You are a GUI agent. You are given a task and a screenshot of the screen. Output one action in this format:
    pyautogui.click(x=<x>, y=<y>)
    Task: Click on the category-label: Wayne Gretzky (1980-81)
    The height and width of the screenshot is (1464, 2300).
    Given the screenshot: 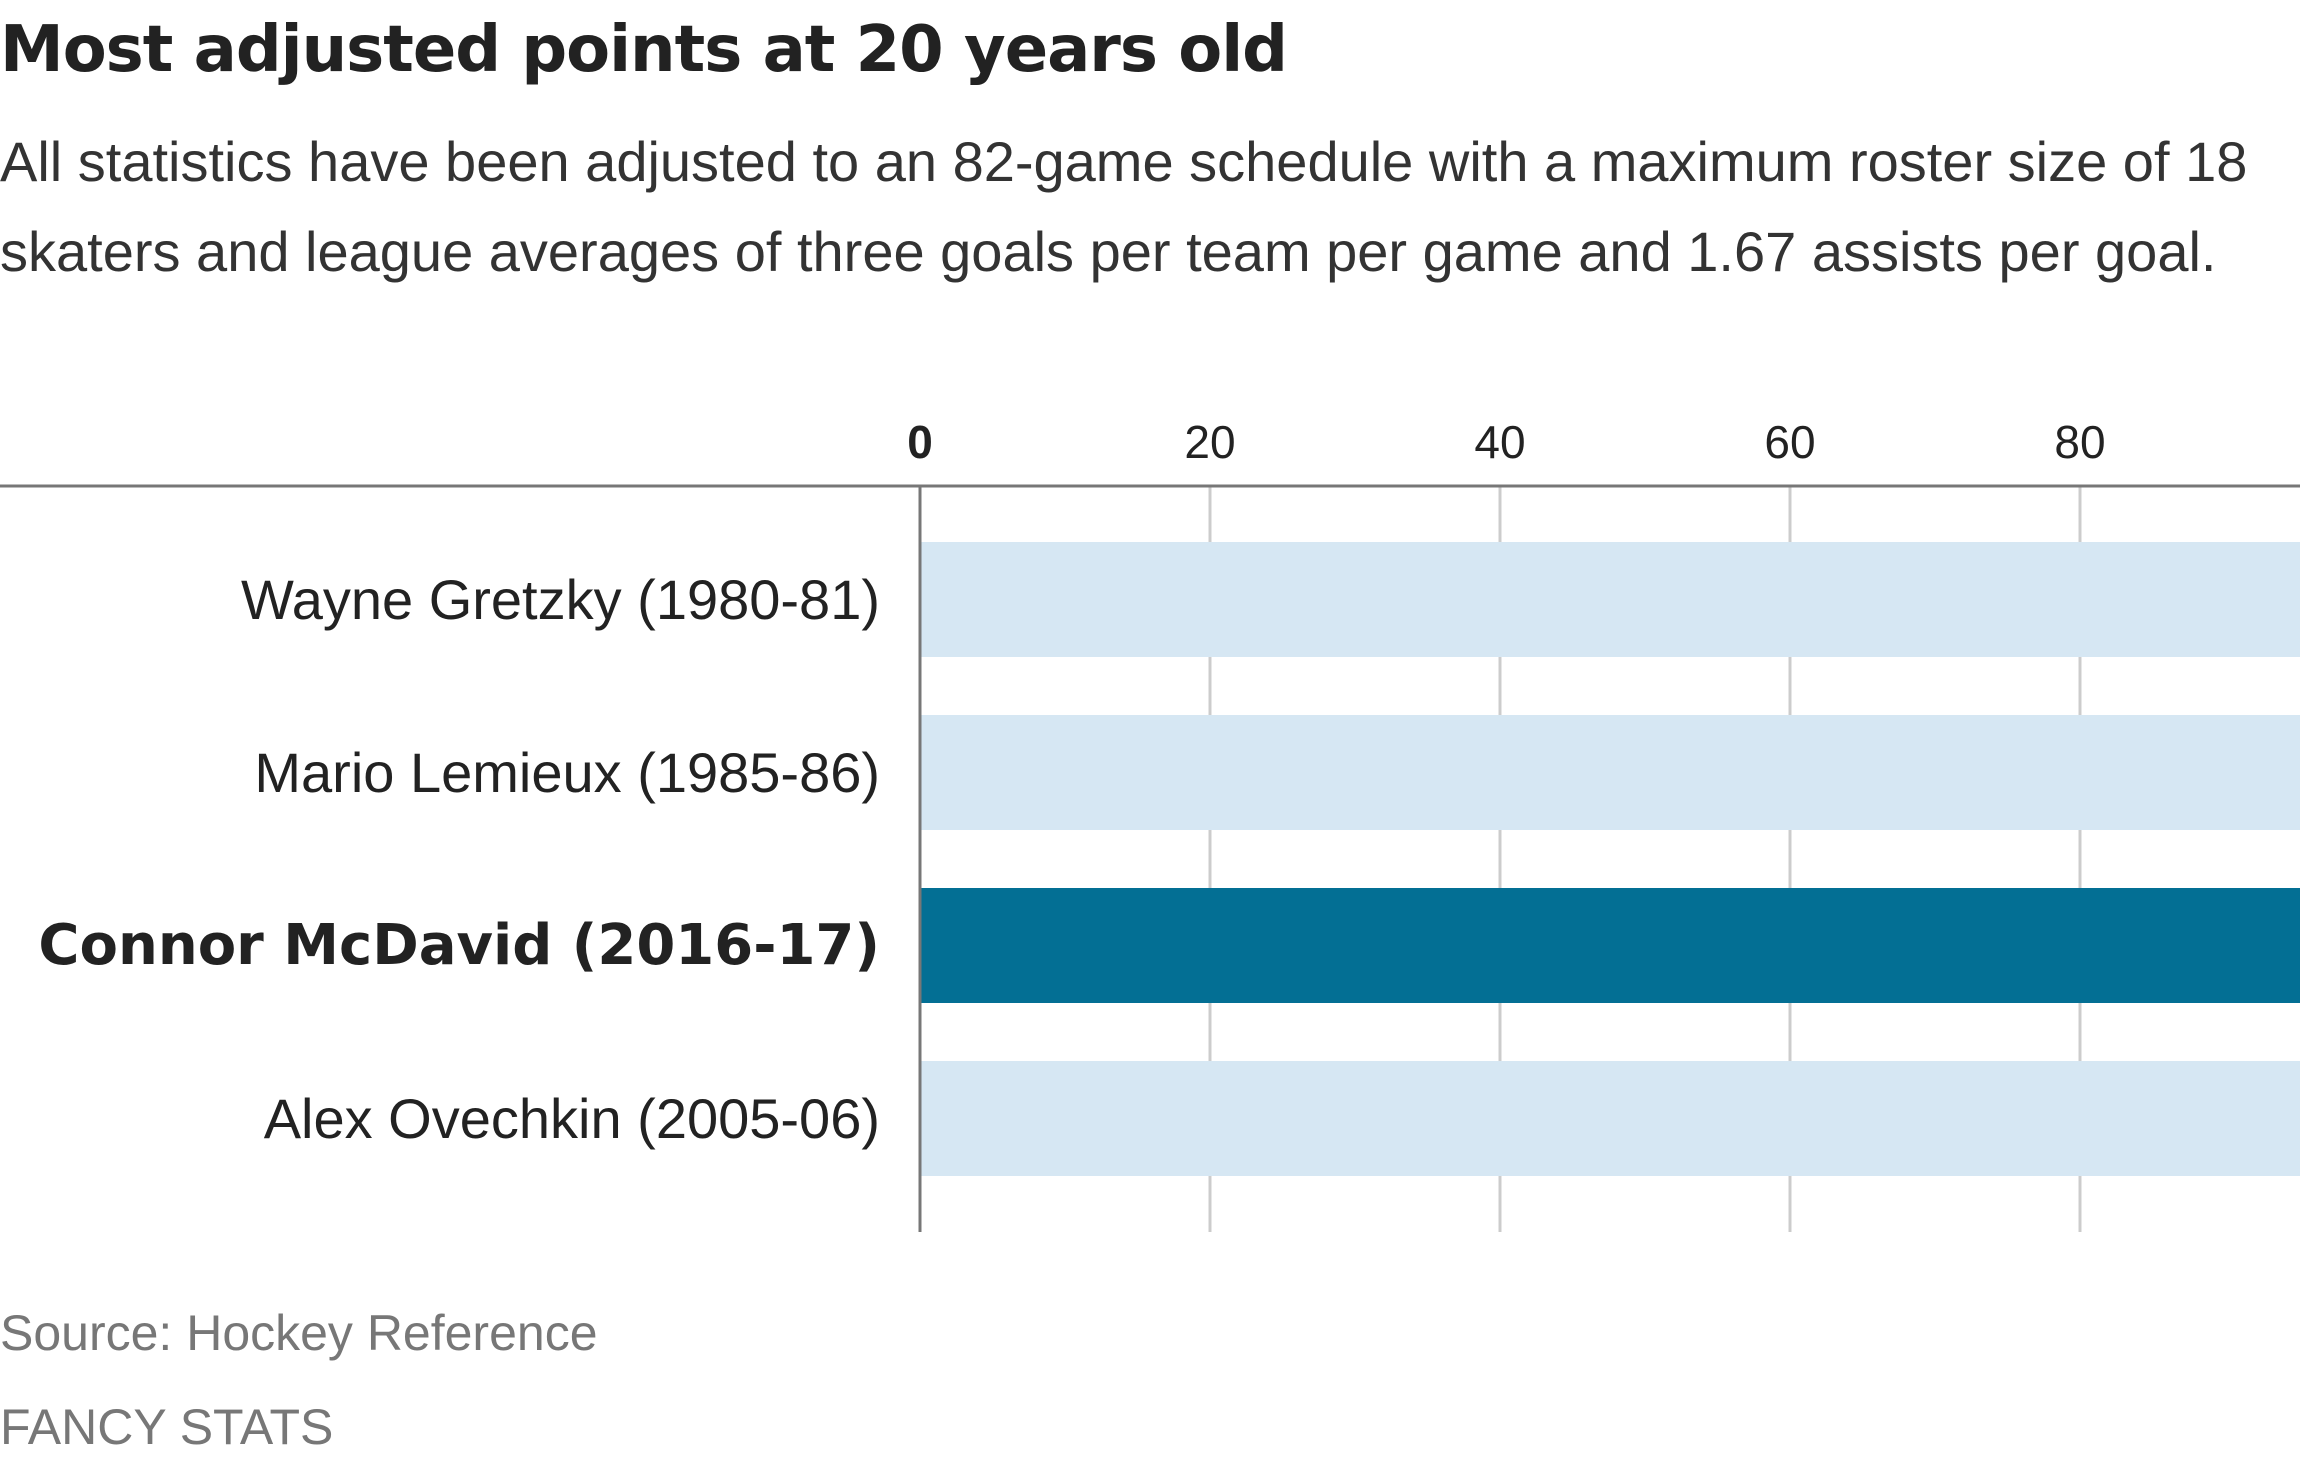 What is the action you would take?
    pyautogui.click(x=560, y=599)
    